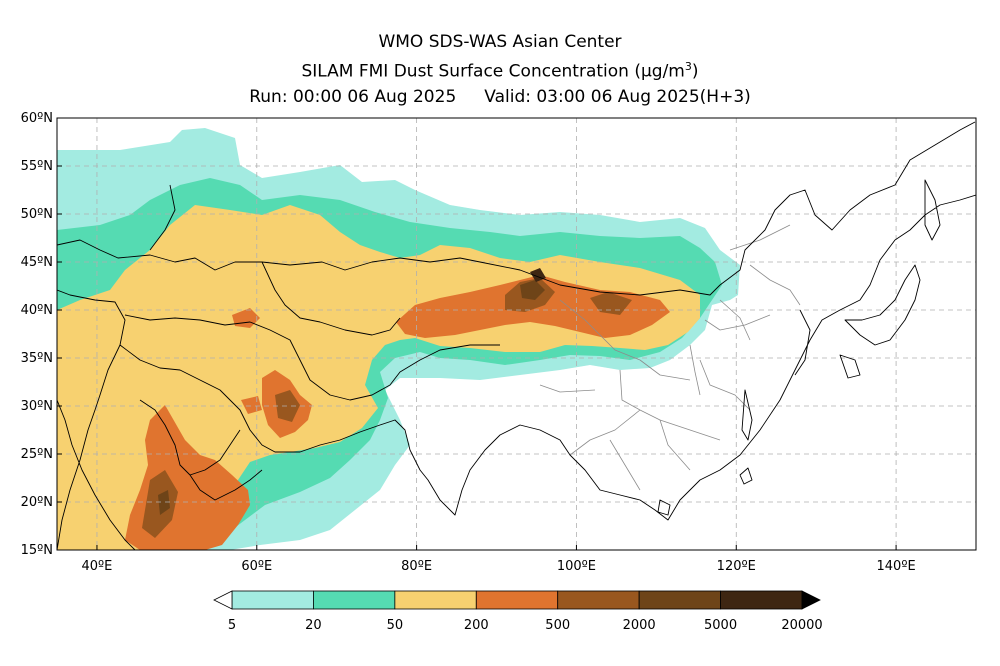 Image resolution: width=1000 pixels, height=666 pixels. Describe the element at coordinates (476, 625) in the screenshot. I see `colorbar-tick-label: 200` at that location.